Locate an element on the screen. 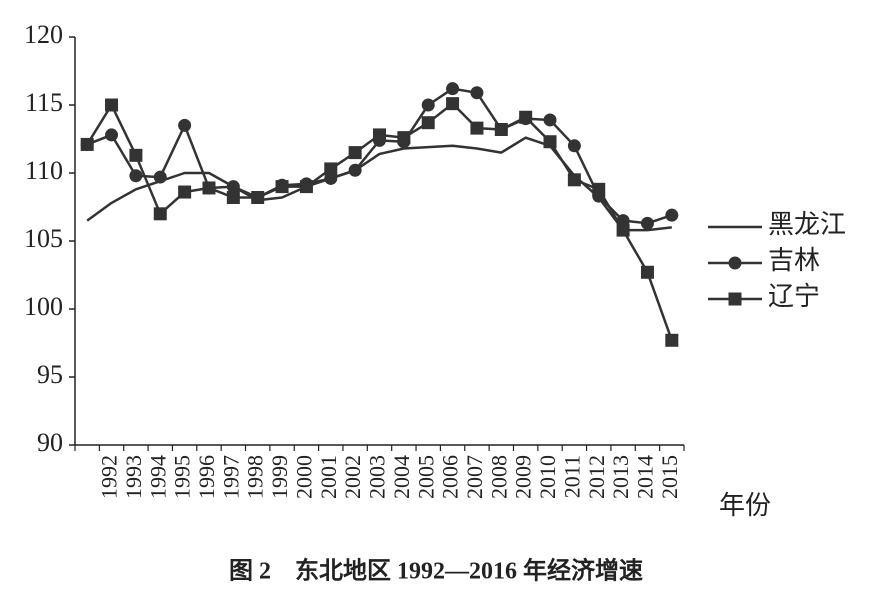  x-tick-label: 1996 is located at coordinates (206, 477).